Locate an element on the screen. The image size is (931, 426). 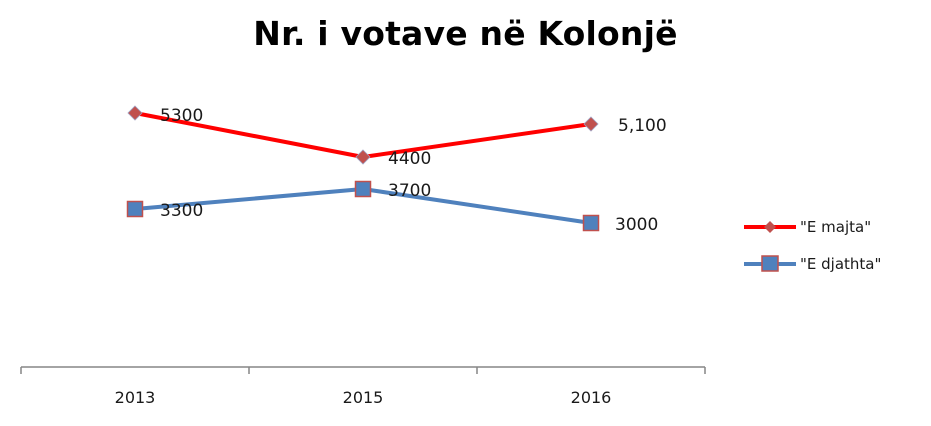
chart-title: Nr. i votave në Kolonjë is located at coordinates (465, 33).